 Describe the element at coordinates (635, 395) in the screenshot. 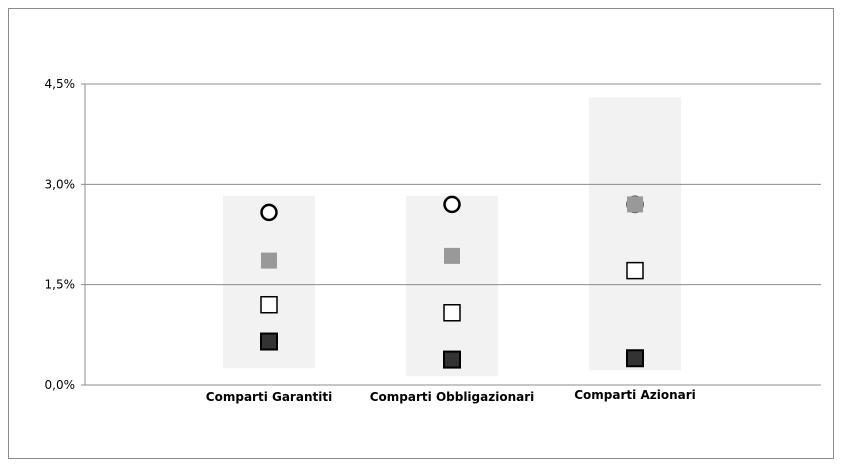

I see `category-label: Comparti Azionari` at that location.